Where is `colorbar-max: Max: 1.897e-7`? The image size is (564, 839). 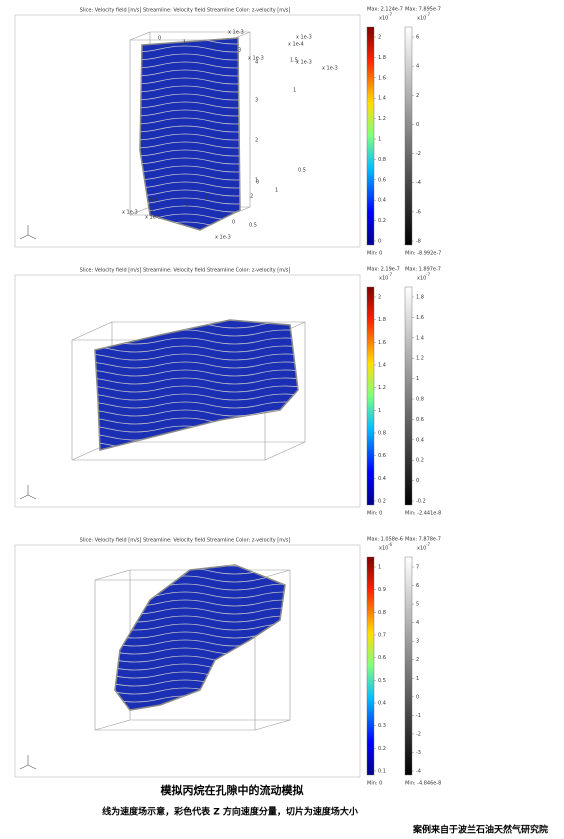 colorbar-max: Max: 1.897e-7 is located at coordinates (423, 270).